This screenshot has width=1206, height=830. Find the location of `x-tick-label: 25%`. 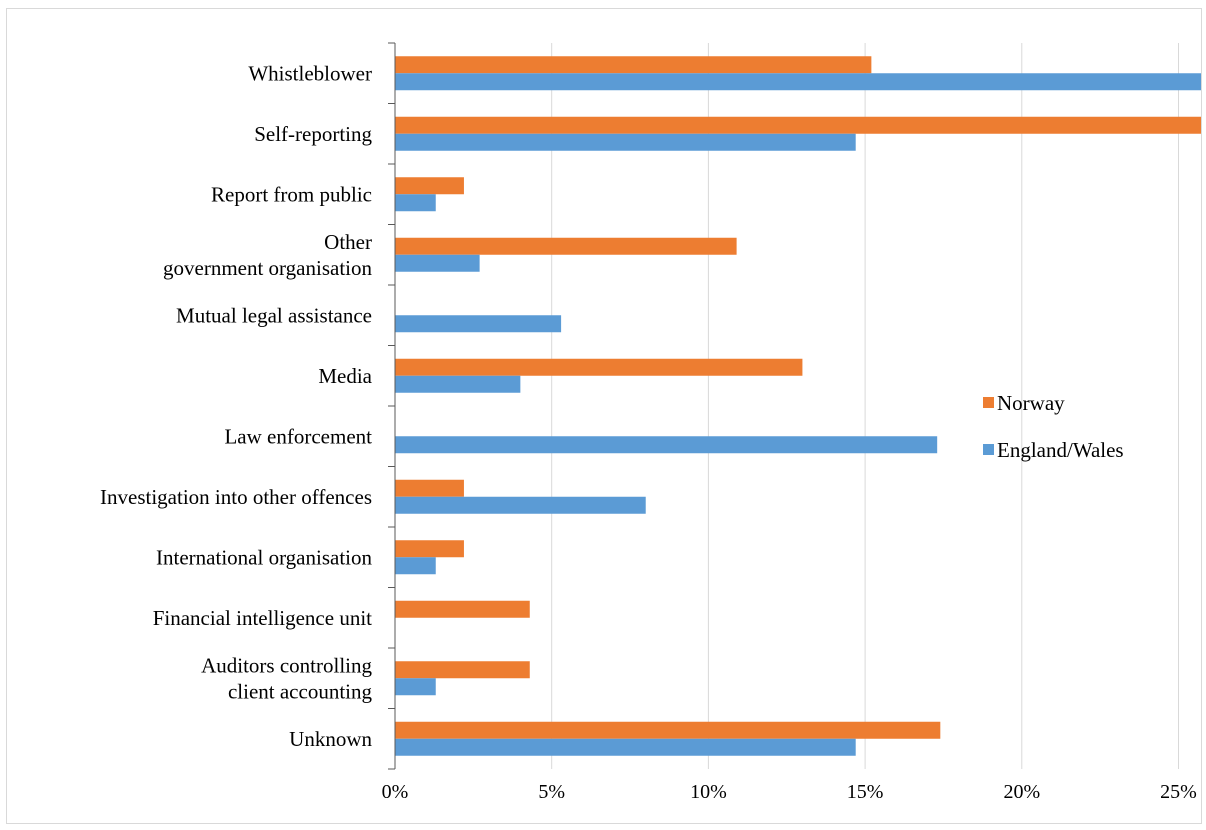

x-tick-label: 25% is located at coordinates (1178, 792).